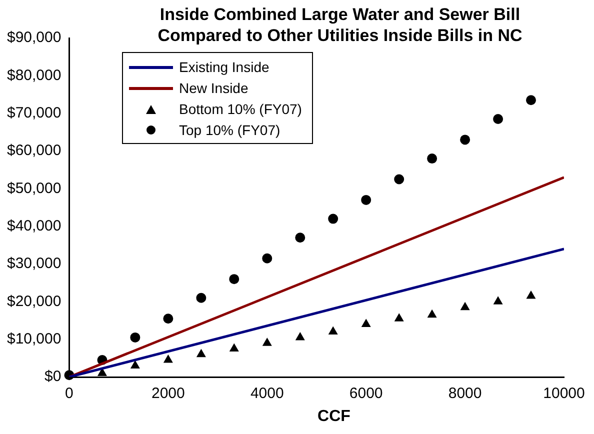 This screenshot has width=594, height=434. What do you see at coordinates (34, 75) in the screenshot?
I see `y-tick-label: $80,000` at bounding box center [34, 75].